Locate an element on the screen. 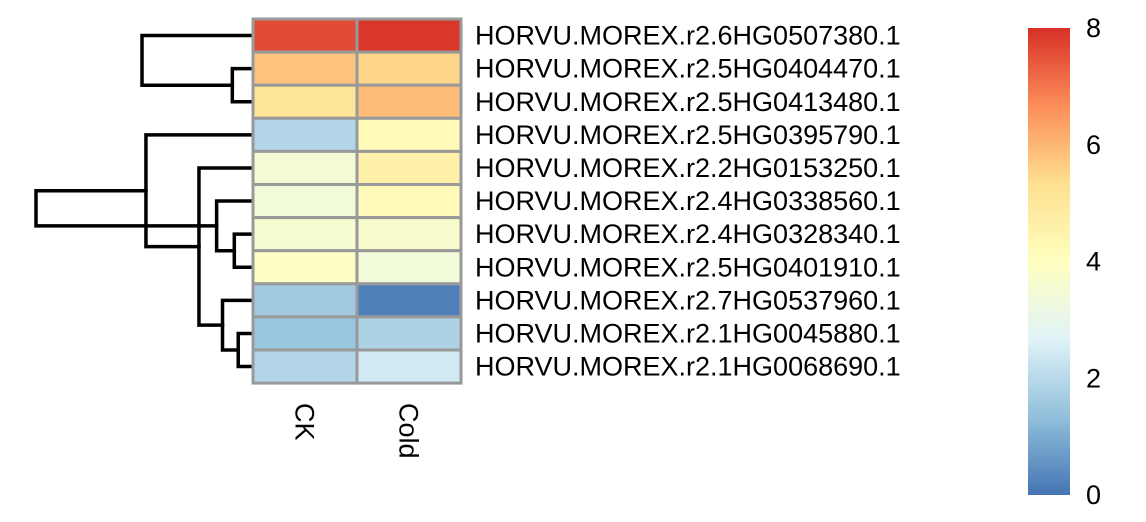 This screenshot has height=522, width=1146. heatmap-cells is located at coordinates (357, 201).